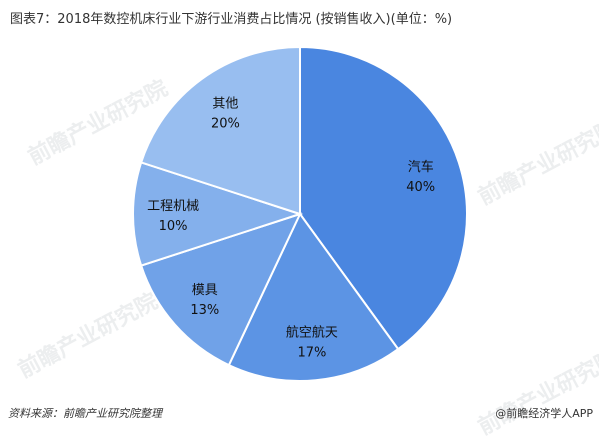 The image size is (599, 441). What do you see at coordinates (312, 332) in the screenshot?
I see `slice-label: 航空航天` at bounding box center [312, 332].